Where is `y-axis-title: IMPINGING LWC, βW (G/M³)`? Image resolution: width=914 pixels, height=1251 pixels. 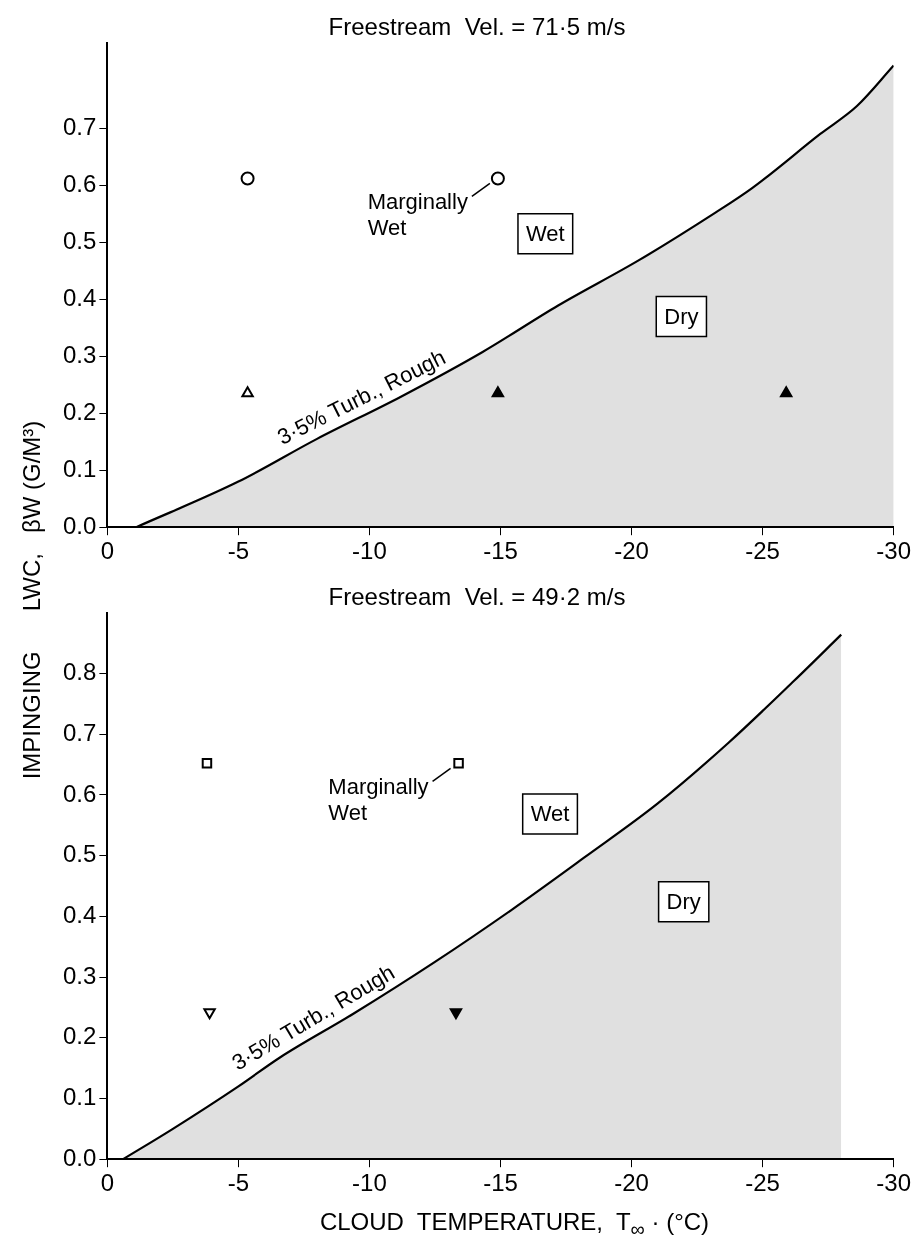 y-axis-title: IMPINGING LWC, βW (G/M³) is located at coordinates (32, 600).